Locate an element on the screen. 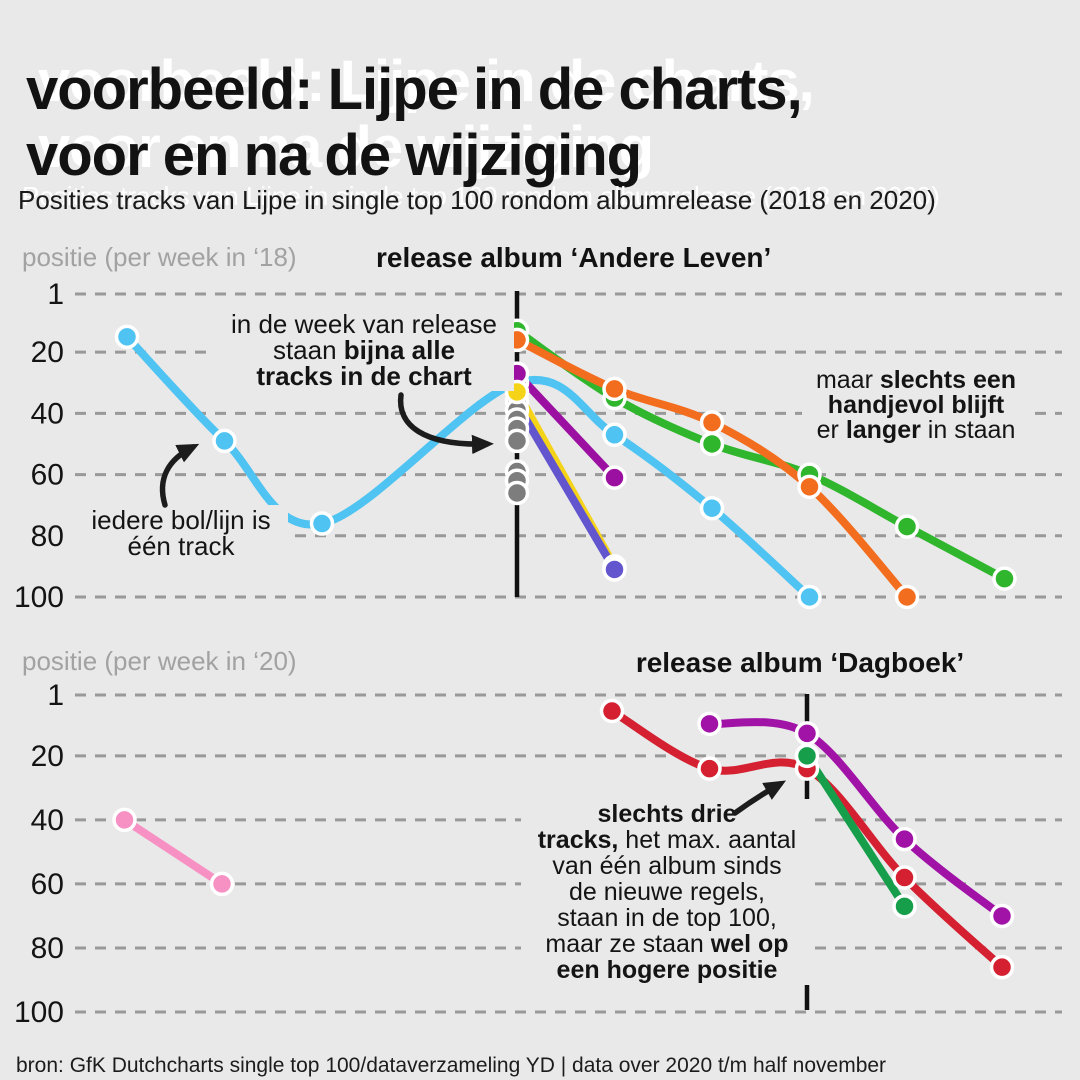 The height and width of the screenshot is (1080, 1080). annotation-line: iedere bol/lijn is is located at coordinates (181, 520).